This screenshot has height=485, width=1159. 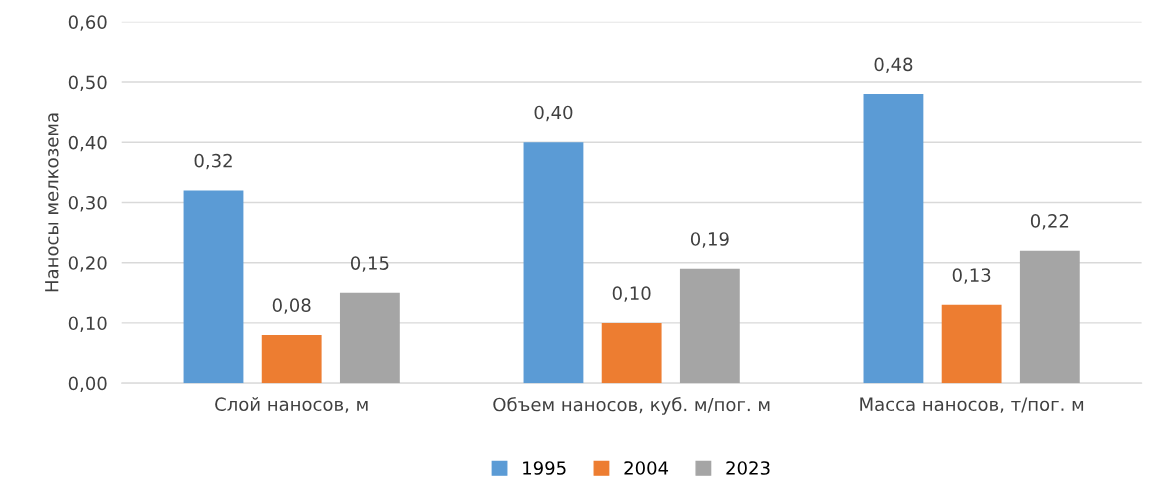 What do you see at coordinates (709, 240) in the screenshot?
I see `data-label: 0,19` at bounding box center [709, 240].